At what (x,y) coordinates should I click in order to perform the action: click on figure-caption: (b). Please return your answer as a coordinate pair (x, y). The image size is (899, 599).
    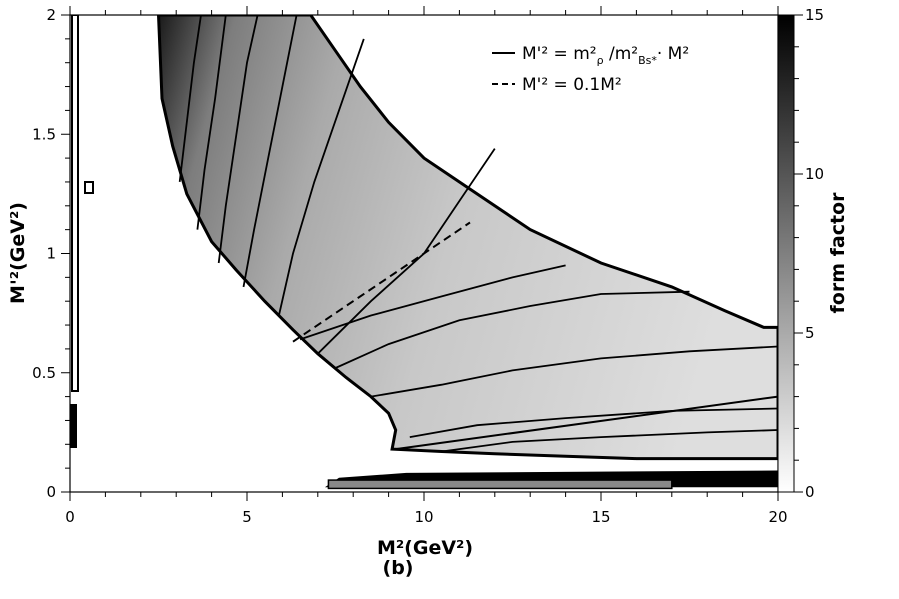
    Looking at the image, I should click on (398, 568).